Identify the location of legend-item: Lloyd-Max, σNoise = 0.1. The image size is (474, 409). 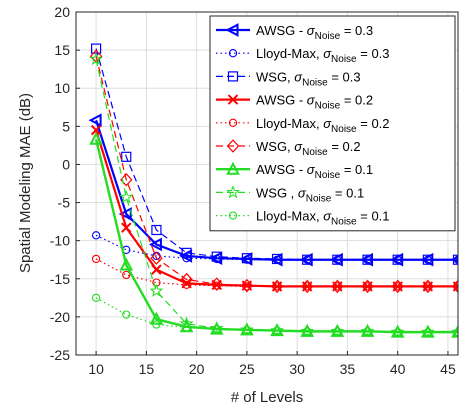
(303, 218).